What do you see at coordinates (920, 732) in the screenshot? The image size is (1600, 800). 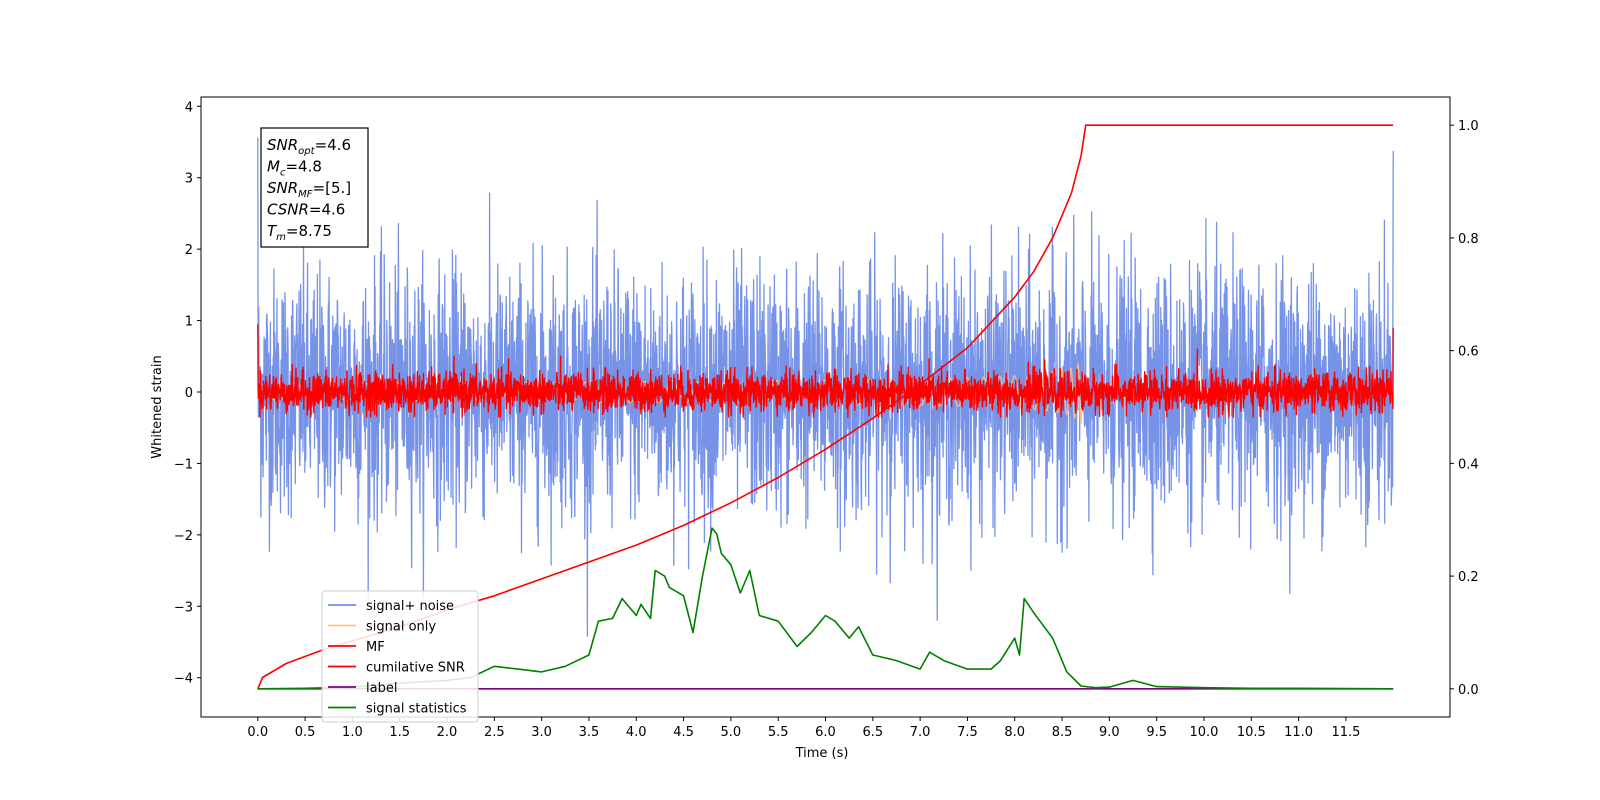 I see `x-tick-label: 7.0` at bounding box center [920, 732].